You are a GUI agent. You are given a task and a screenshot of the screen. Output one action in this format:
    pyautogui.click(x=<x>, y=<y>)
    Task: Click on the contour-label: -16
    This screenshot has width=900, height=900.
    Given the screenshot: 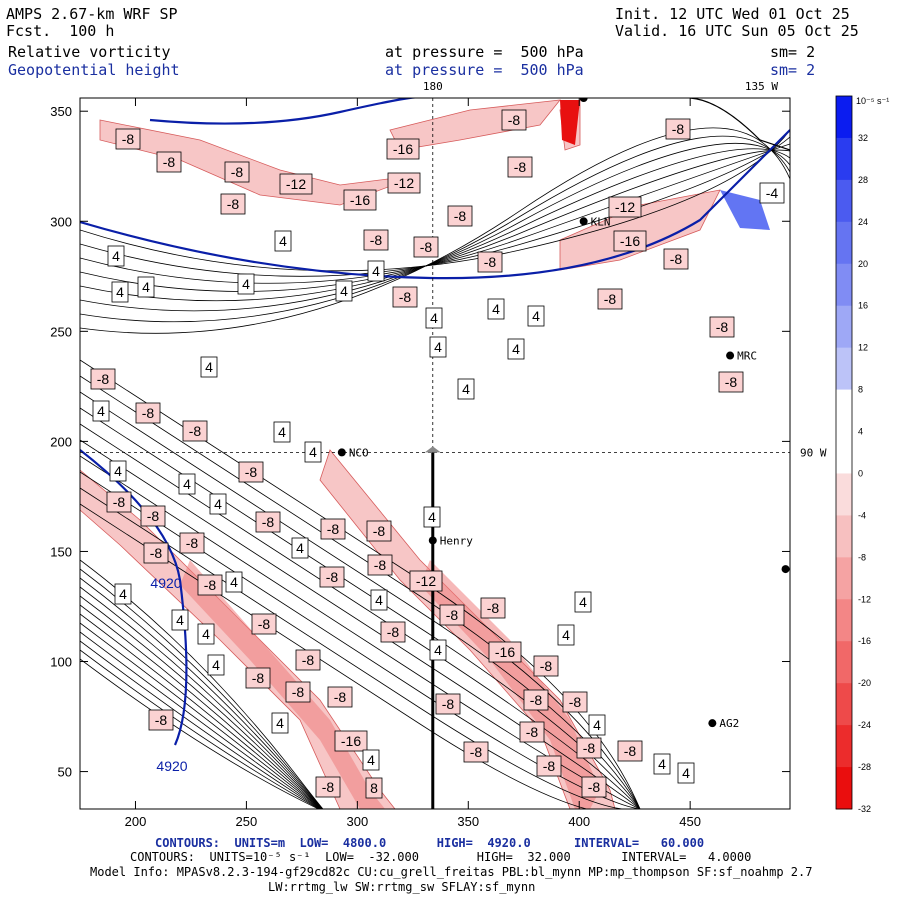 What is the action you would take?
    pyautogui.click(x=505, y=652)
    